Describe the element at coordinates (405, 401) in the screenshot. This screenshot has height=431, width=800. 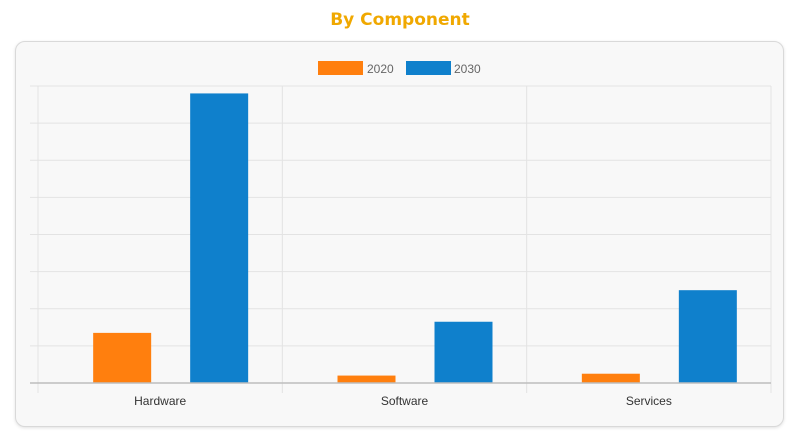
I see `x-tick-label: Software` at that location.